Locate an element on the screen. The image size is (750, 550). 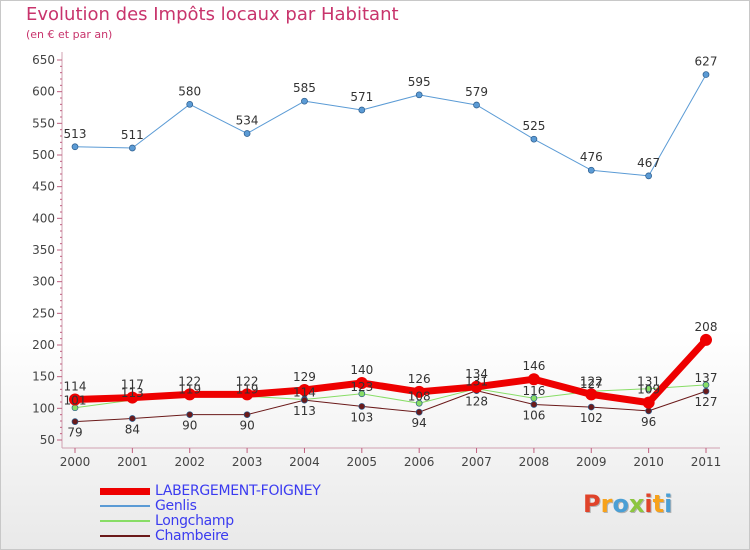
x-tick-label: 2007 is located at coordinates (476, 462).